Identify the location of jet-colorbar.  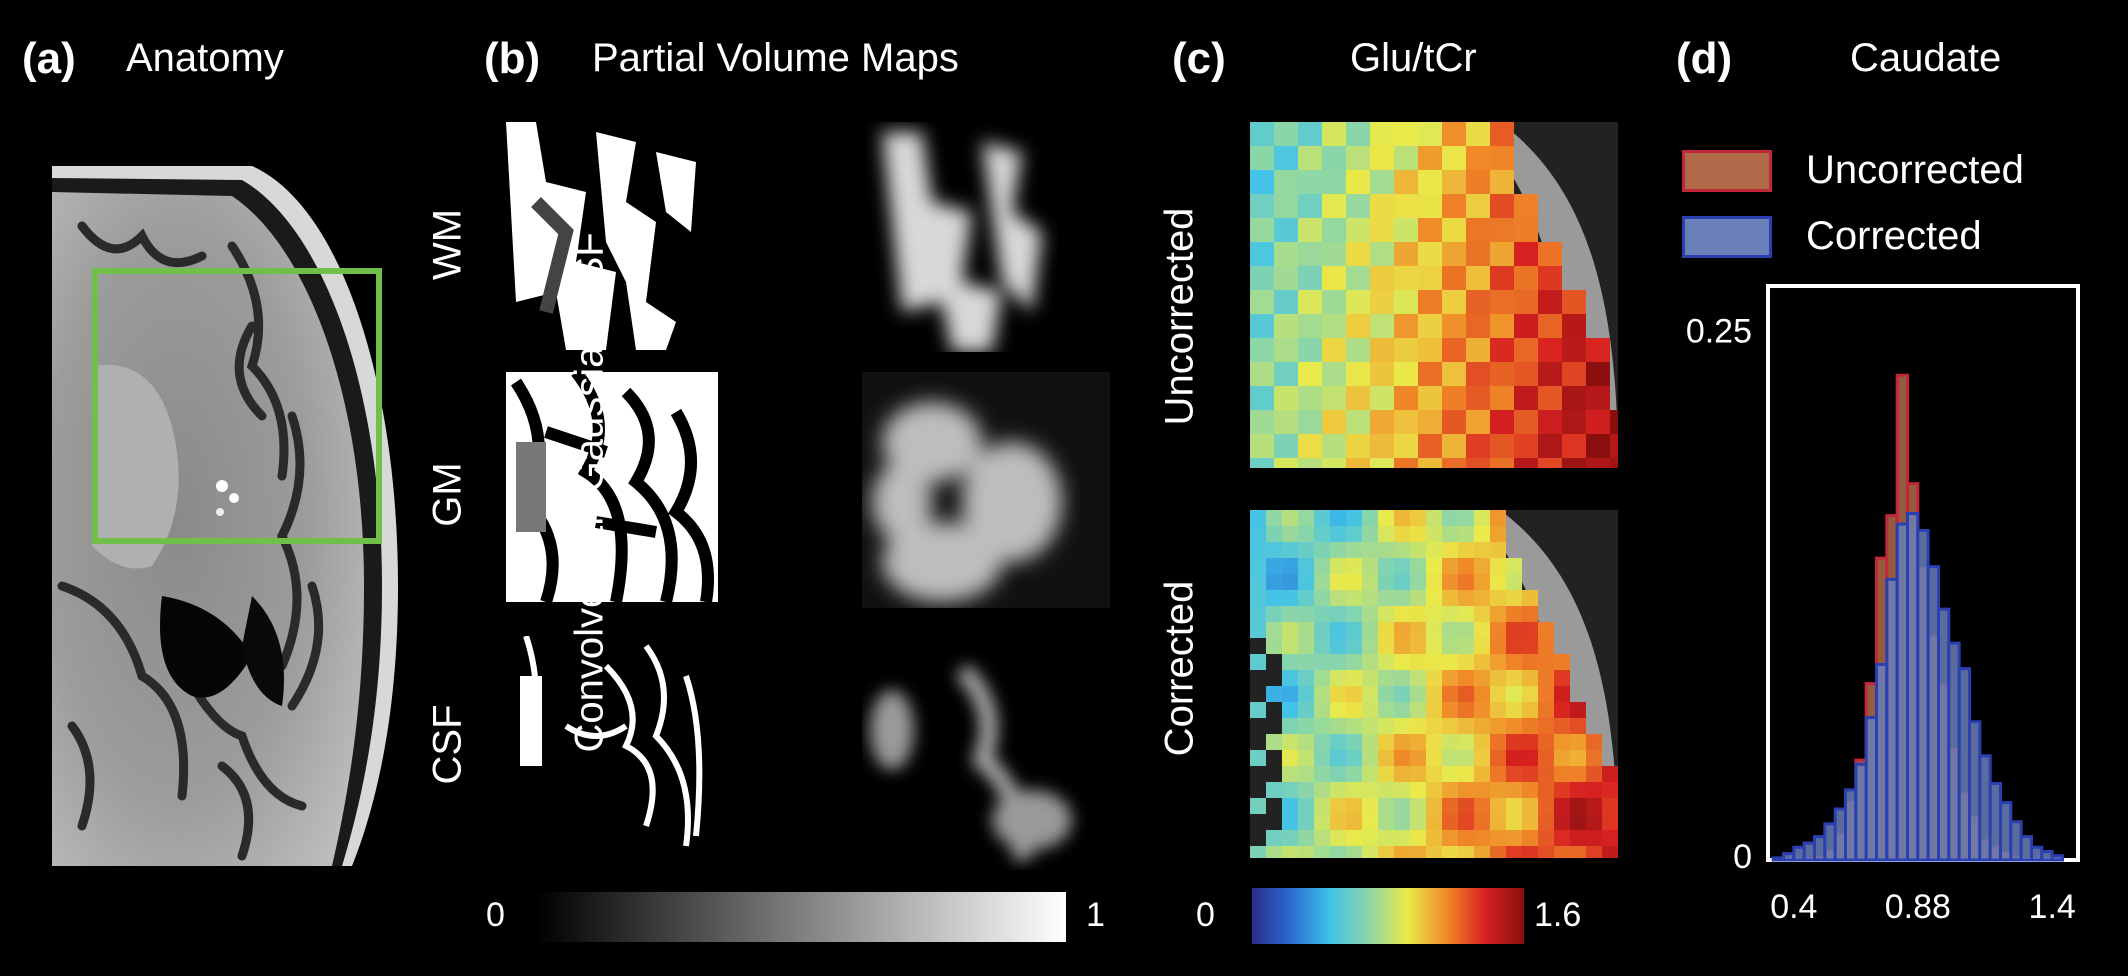
(1388, 916).